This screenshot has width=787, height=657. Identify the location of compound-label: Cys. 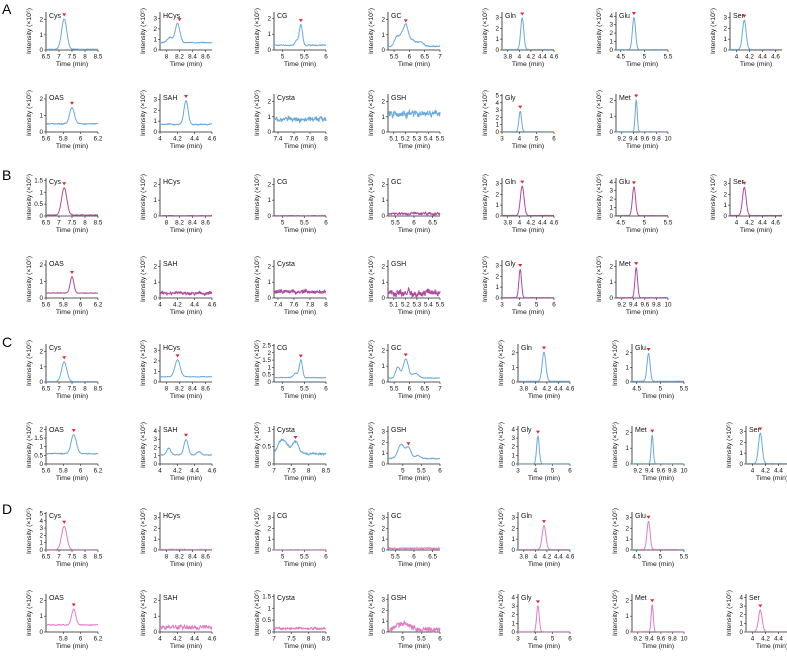
(55, 182).